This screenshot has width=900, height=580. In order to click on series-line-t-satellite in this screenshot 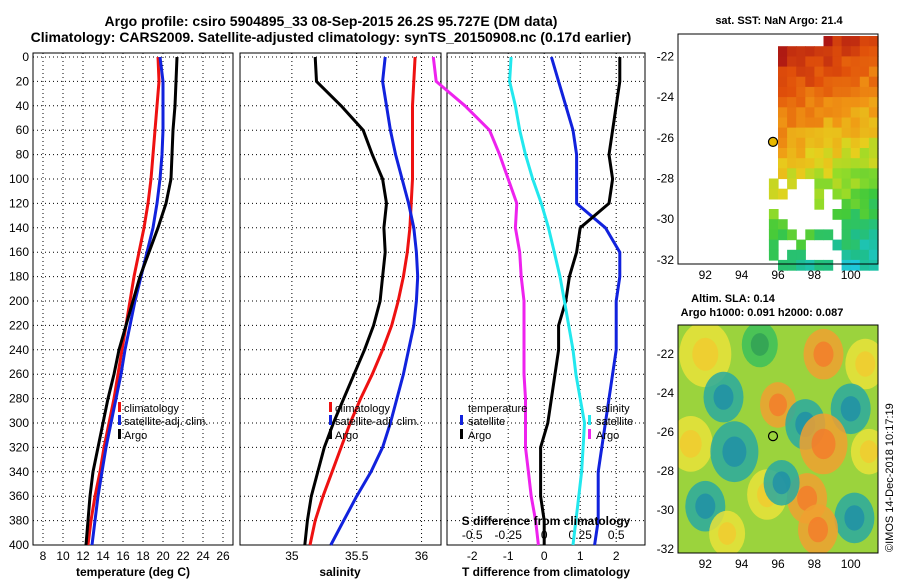, I will do `click(585, 301)`.